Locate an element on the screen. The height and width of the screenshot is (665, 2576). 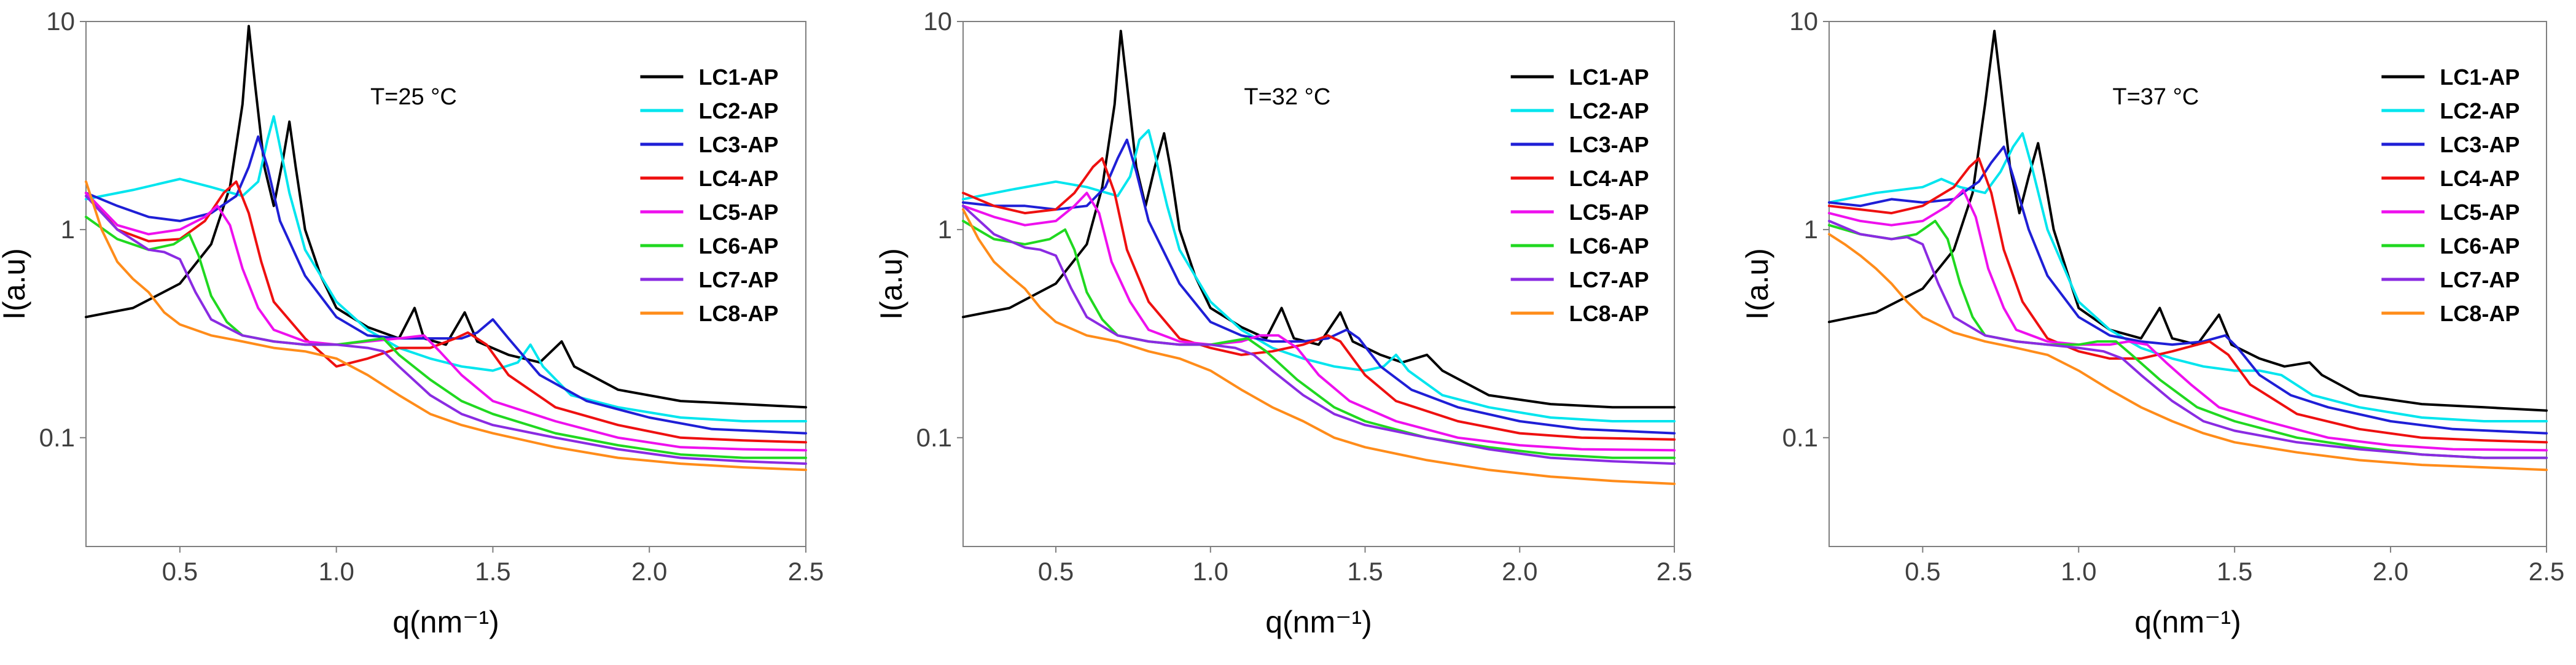
series-line-lc6-ap is located at coordinates (2188, 339).